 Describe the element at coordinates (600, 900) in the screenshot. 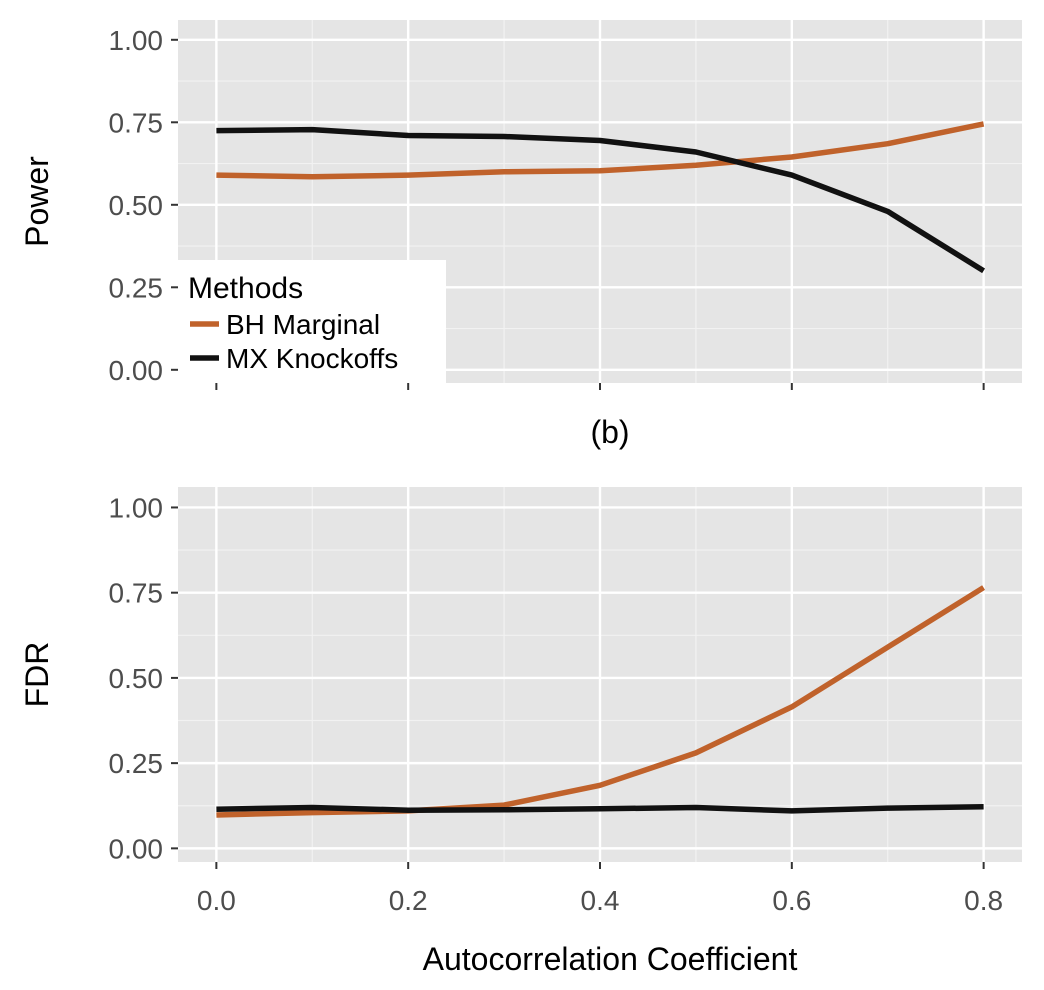

I see `x-tick-label: 0.4` at that location.